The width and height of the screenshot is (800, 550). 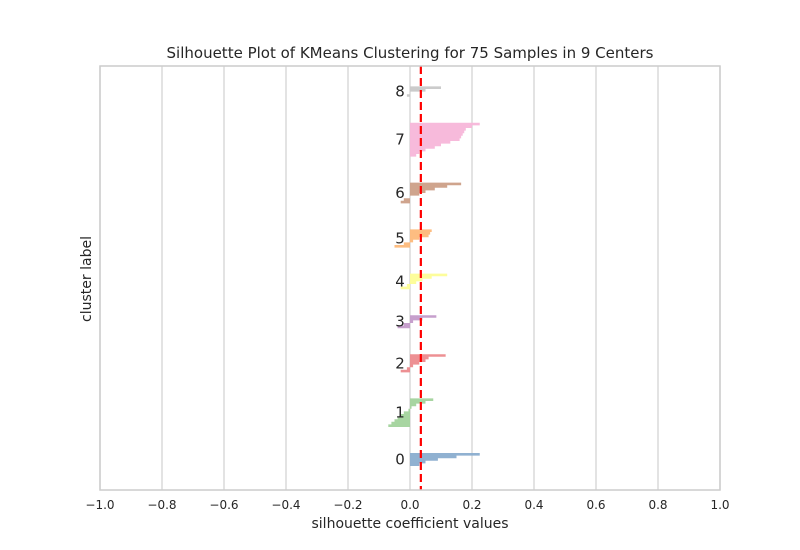 I want to click on x-axis-label: silhouette coefficient values, so click(x=410, y=524).